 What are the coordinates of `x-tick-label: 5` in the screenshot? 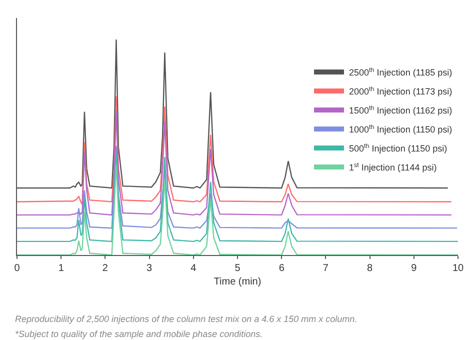 It's located at (237, 268).